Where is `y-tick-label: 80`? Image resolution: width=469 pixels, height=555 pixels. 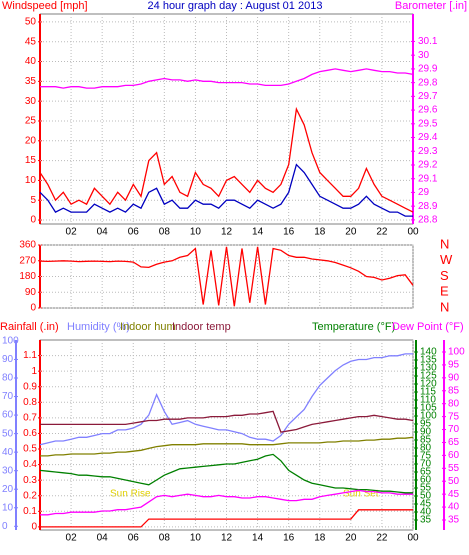
y-tick-label: 80 is located at coordinates (8, 378).